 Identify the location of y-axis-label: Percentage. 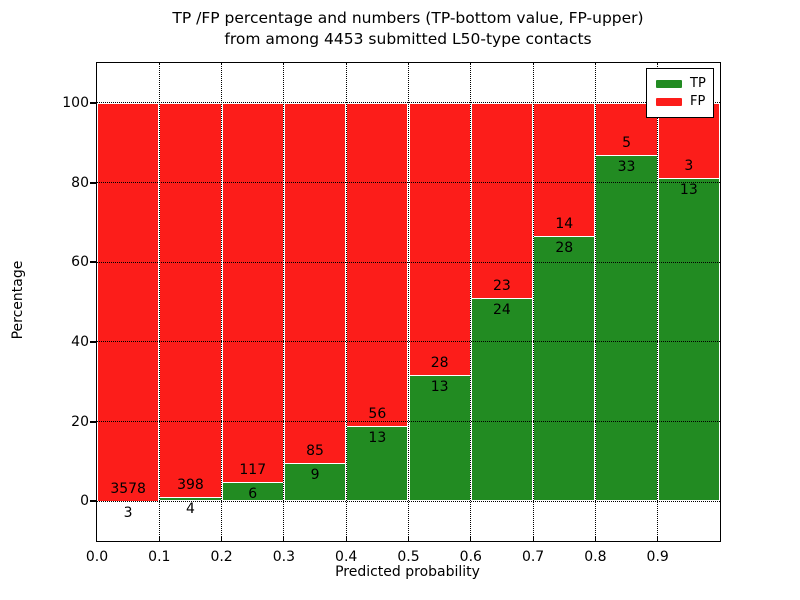
(18, 300).